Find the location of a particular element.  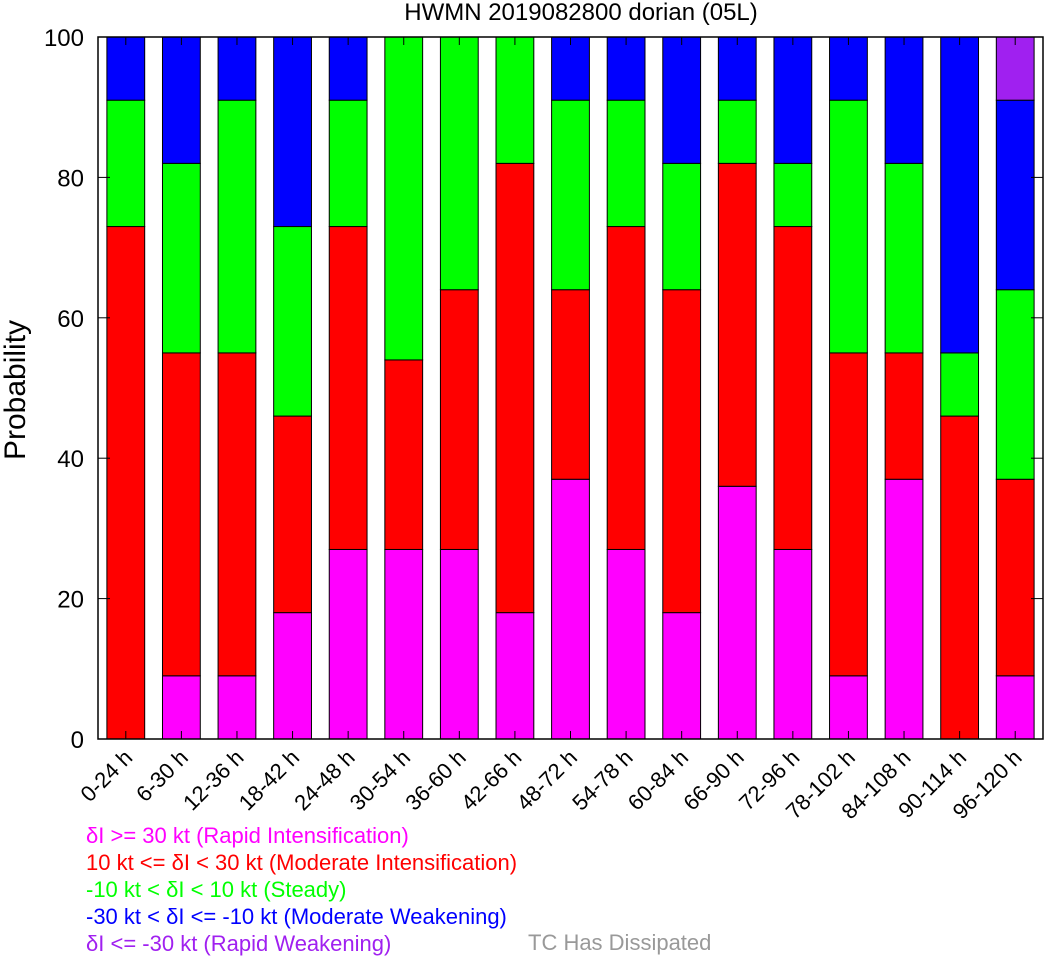

legend-rapid-intensification: δI >= 30 kt (Rapid Intensification) is located at coordinates (247, 835).